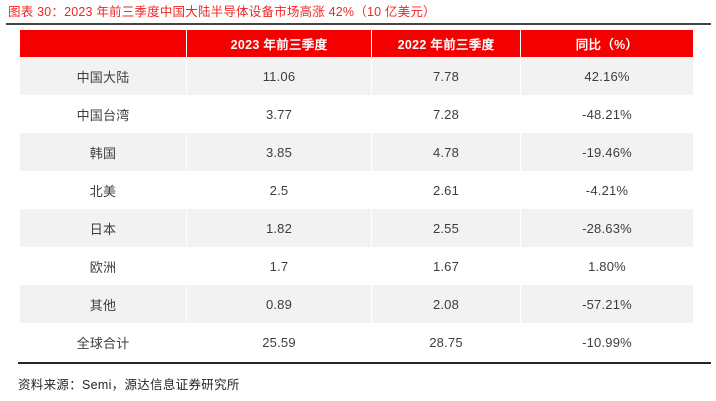 The width and height of the screenshot is (716, 401). I want to click on table-row: 中国台湾 3.77 7.28 -48.21%, so click(356, 114).